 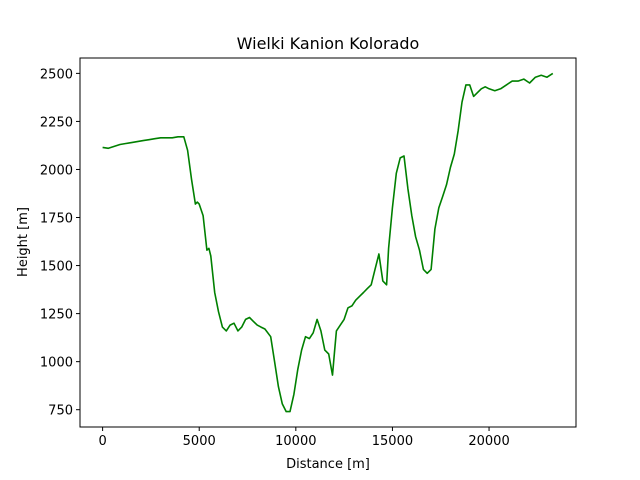 I want to click on x-tick-label: 0, so click(x=102, y=441).